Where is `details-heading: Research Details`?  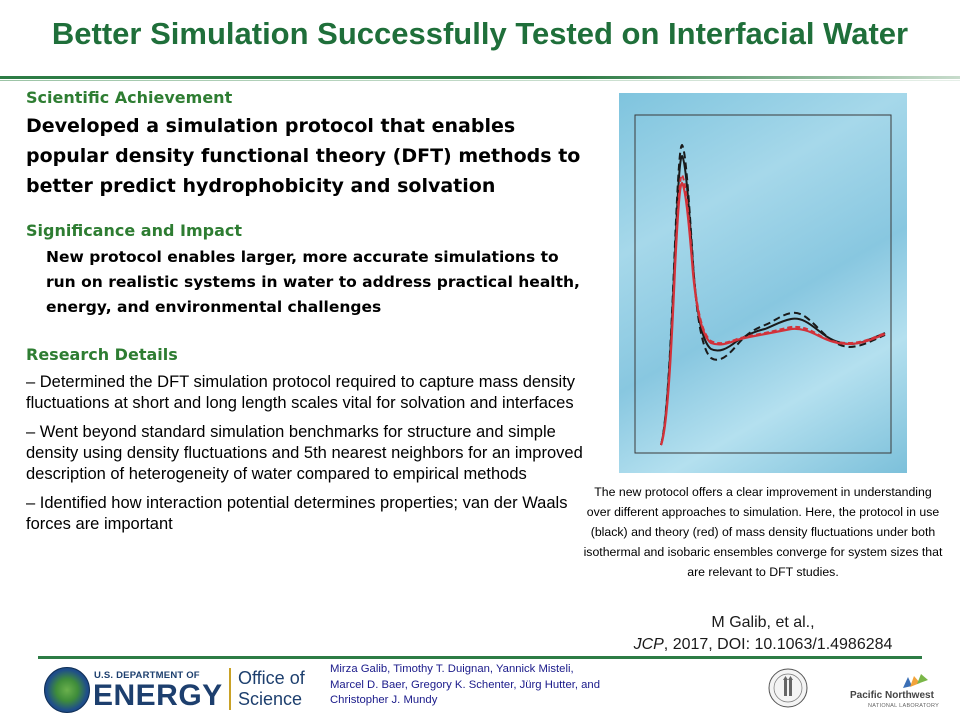
details-heading: Research Details is located at coordinates (102, 354).